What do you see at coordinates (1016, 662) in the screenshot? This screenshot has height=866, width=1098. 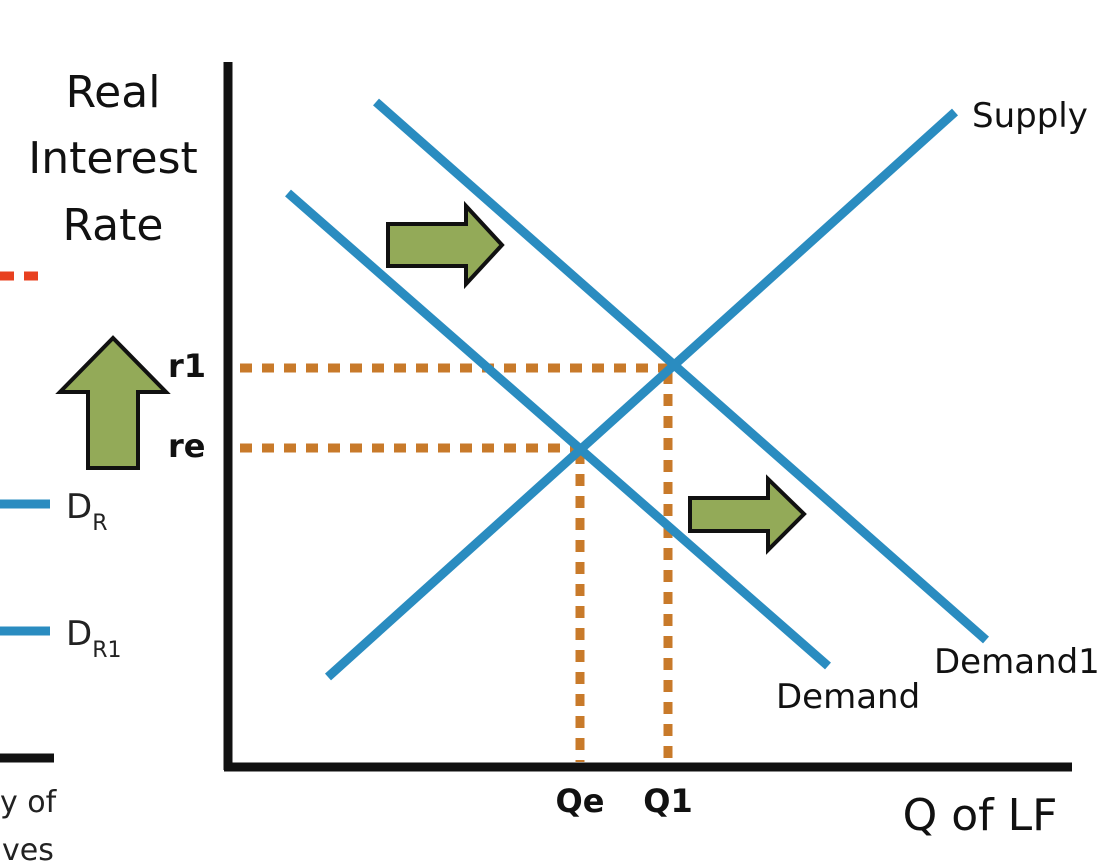 I see `demand1-label: Demand1` at bounding box center [1016, 662].